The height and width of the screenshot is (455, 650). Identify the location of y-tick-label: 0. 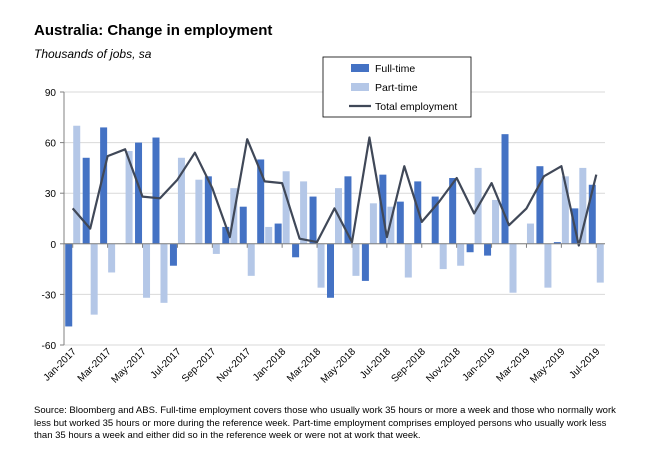
(53, 245).